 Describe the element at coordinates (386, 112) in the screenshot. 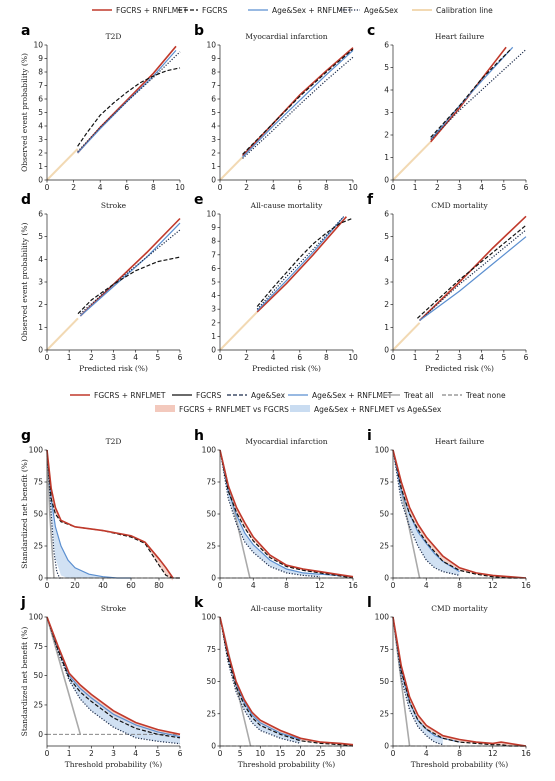

I see `panel-c-y-tick-label: 3` at that location.